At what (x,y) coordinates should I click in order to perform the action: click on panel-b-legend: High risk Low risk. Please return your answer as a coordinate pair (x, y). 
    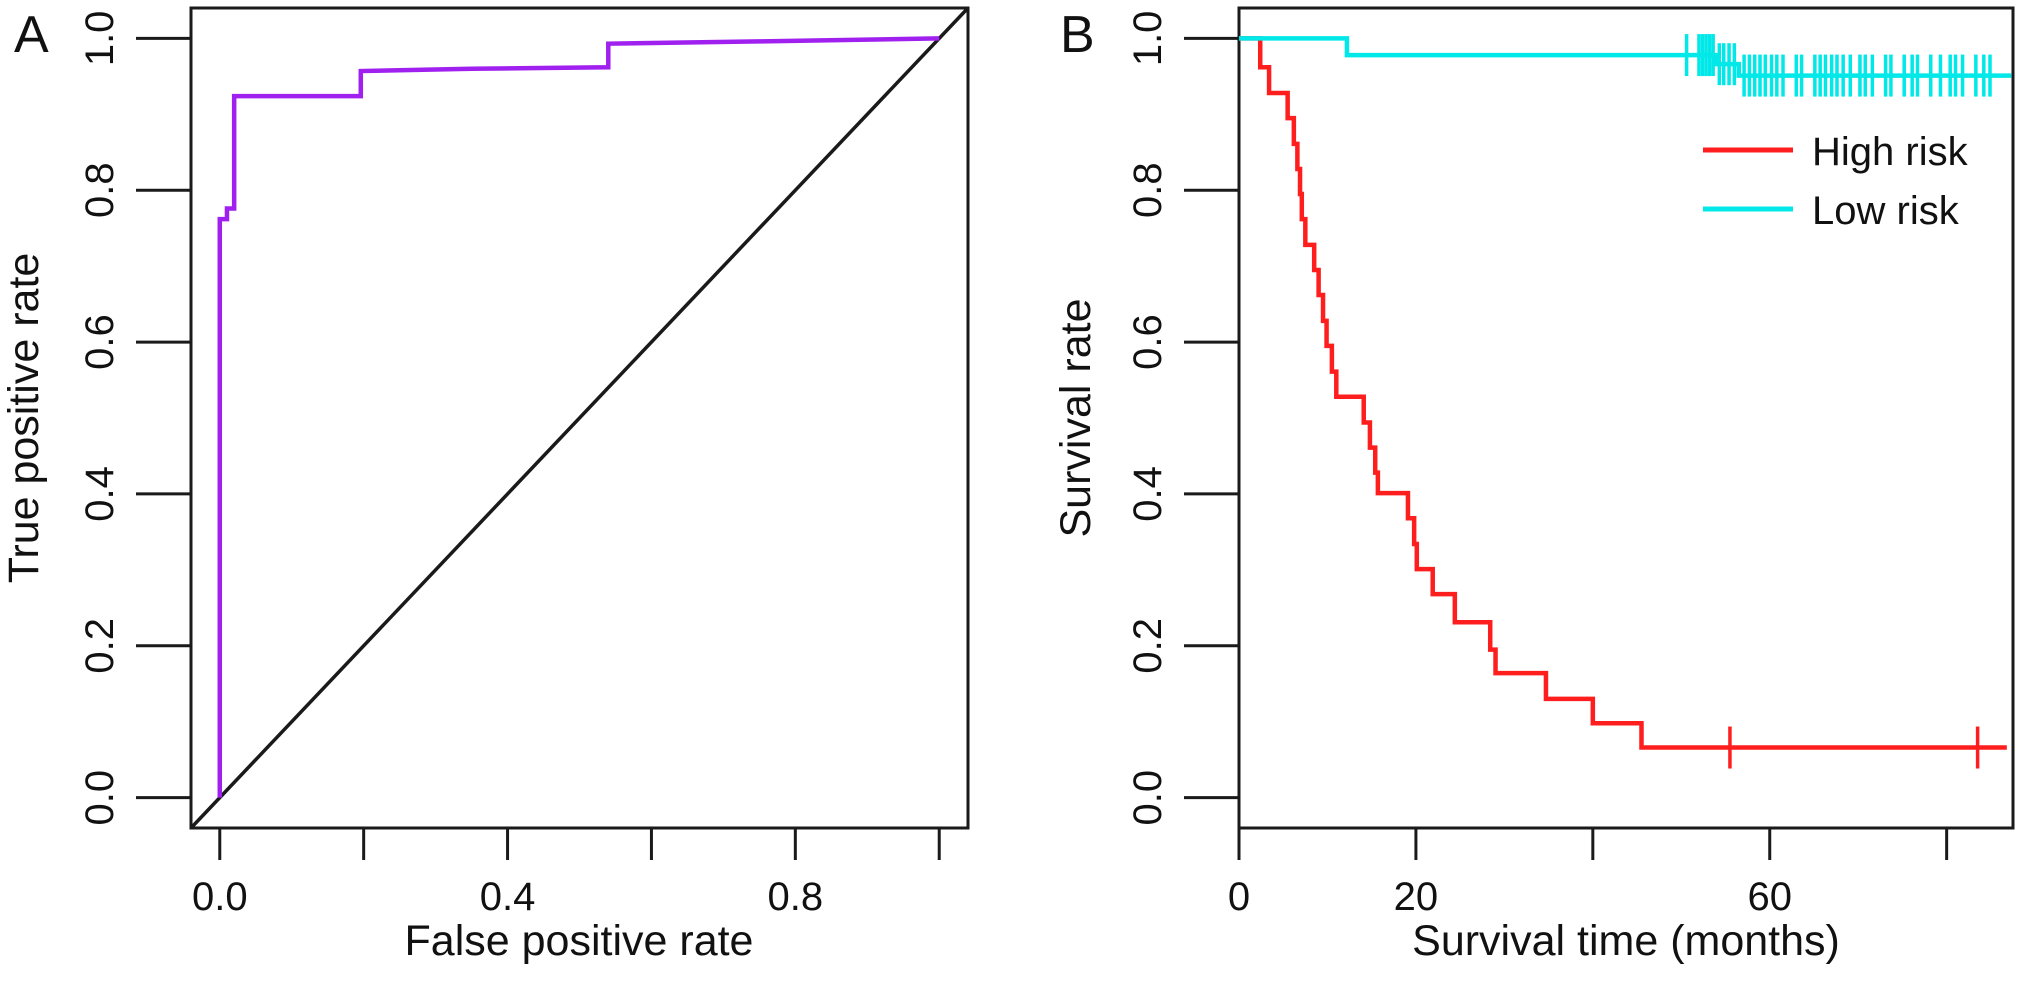
    Looking at the image, I should click on (1836, 181).